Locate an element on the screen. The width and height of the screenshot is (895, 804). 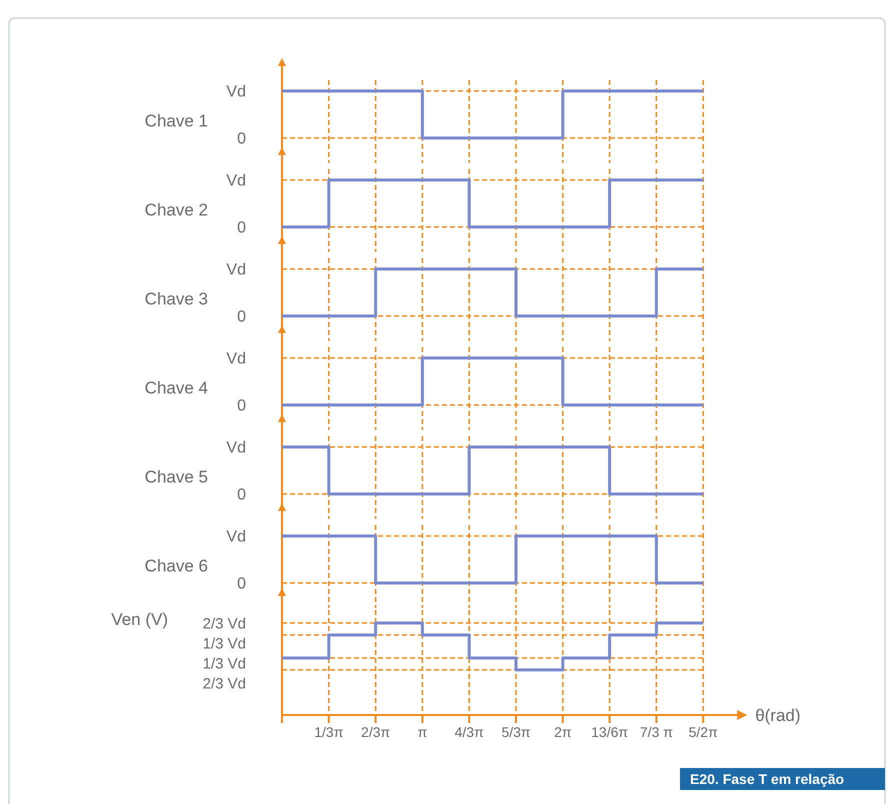
y-axis-title: Chave 1 is located at coordinates (176, 120).